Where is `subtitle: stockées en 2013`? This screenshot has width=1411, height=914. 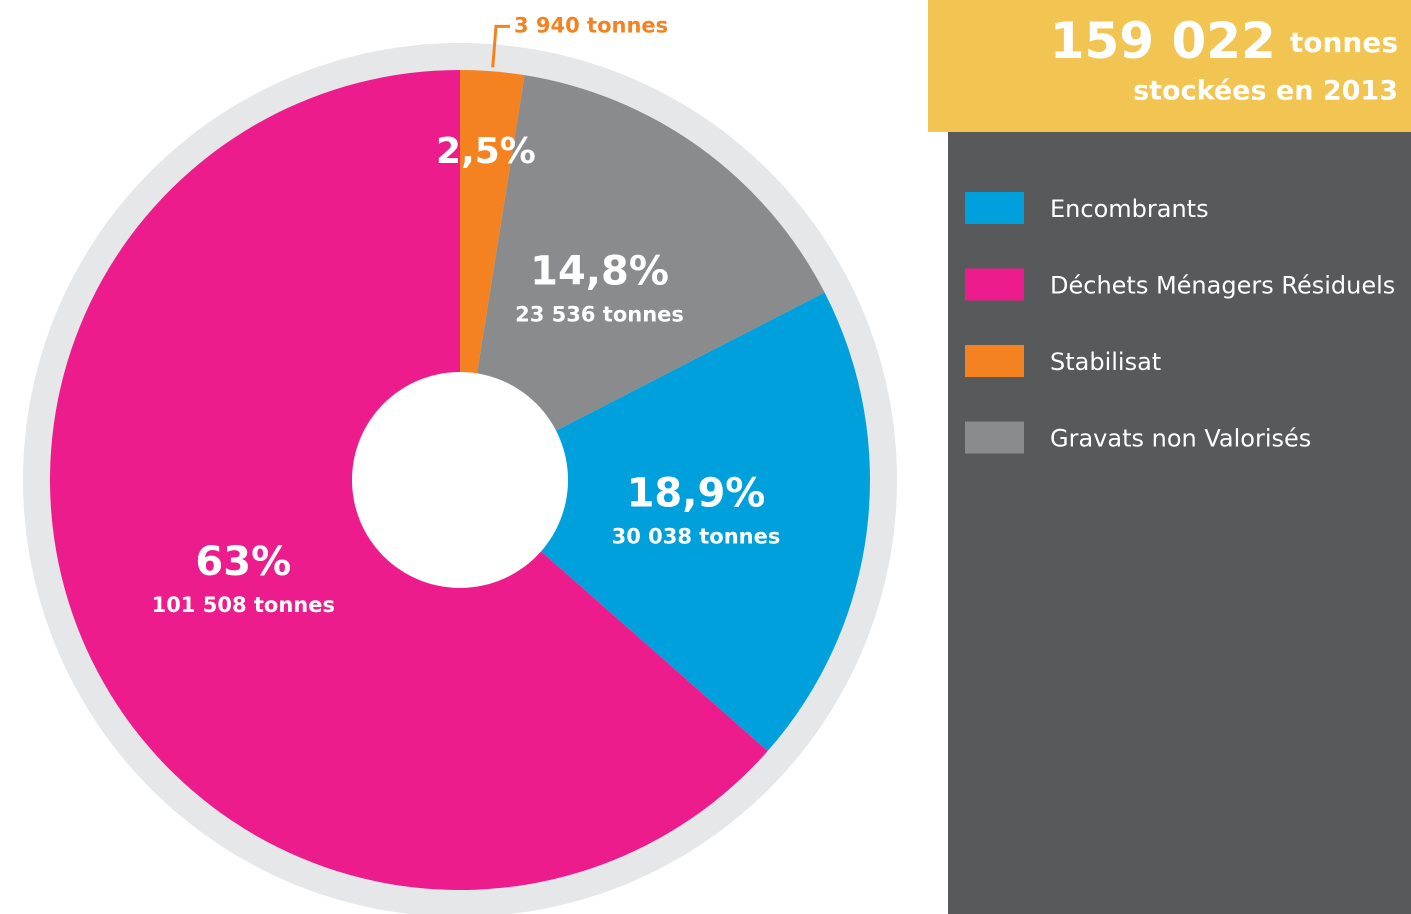 subtitle: stockées en 2013 is located at coordinates (1265, 91).